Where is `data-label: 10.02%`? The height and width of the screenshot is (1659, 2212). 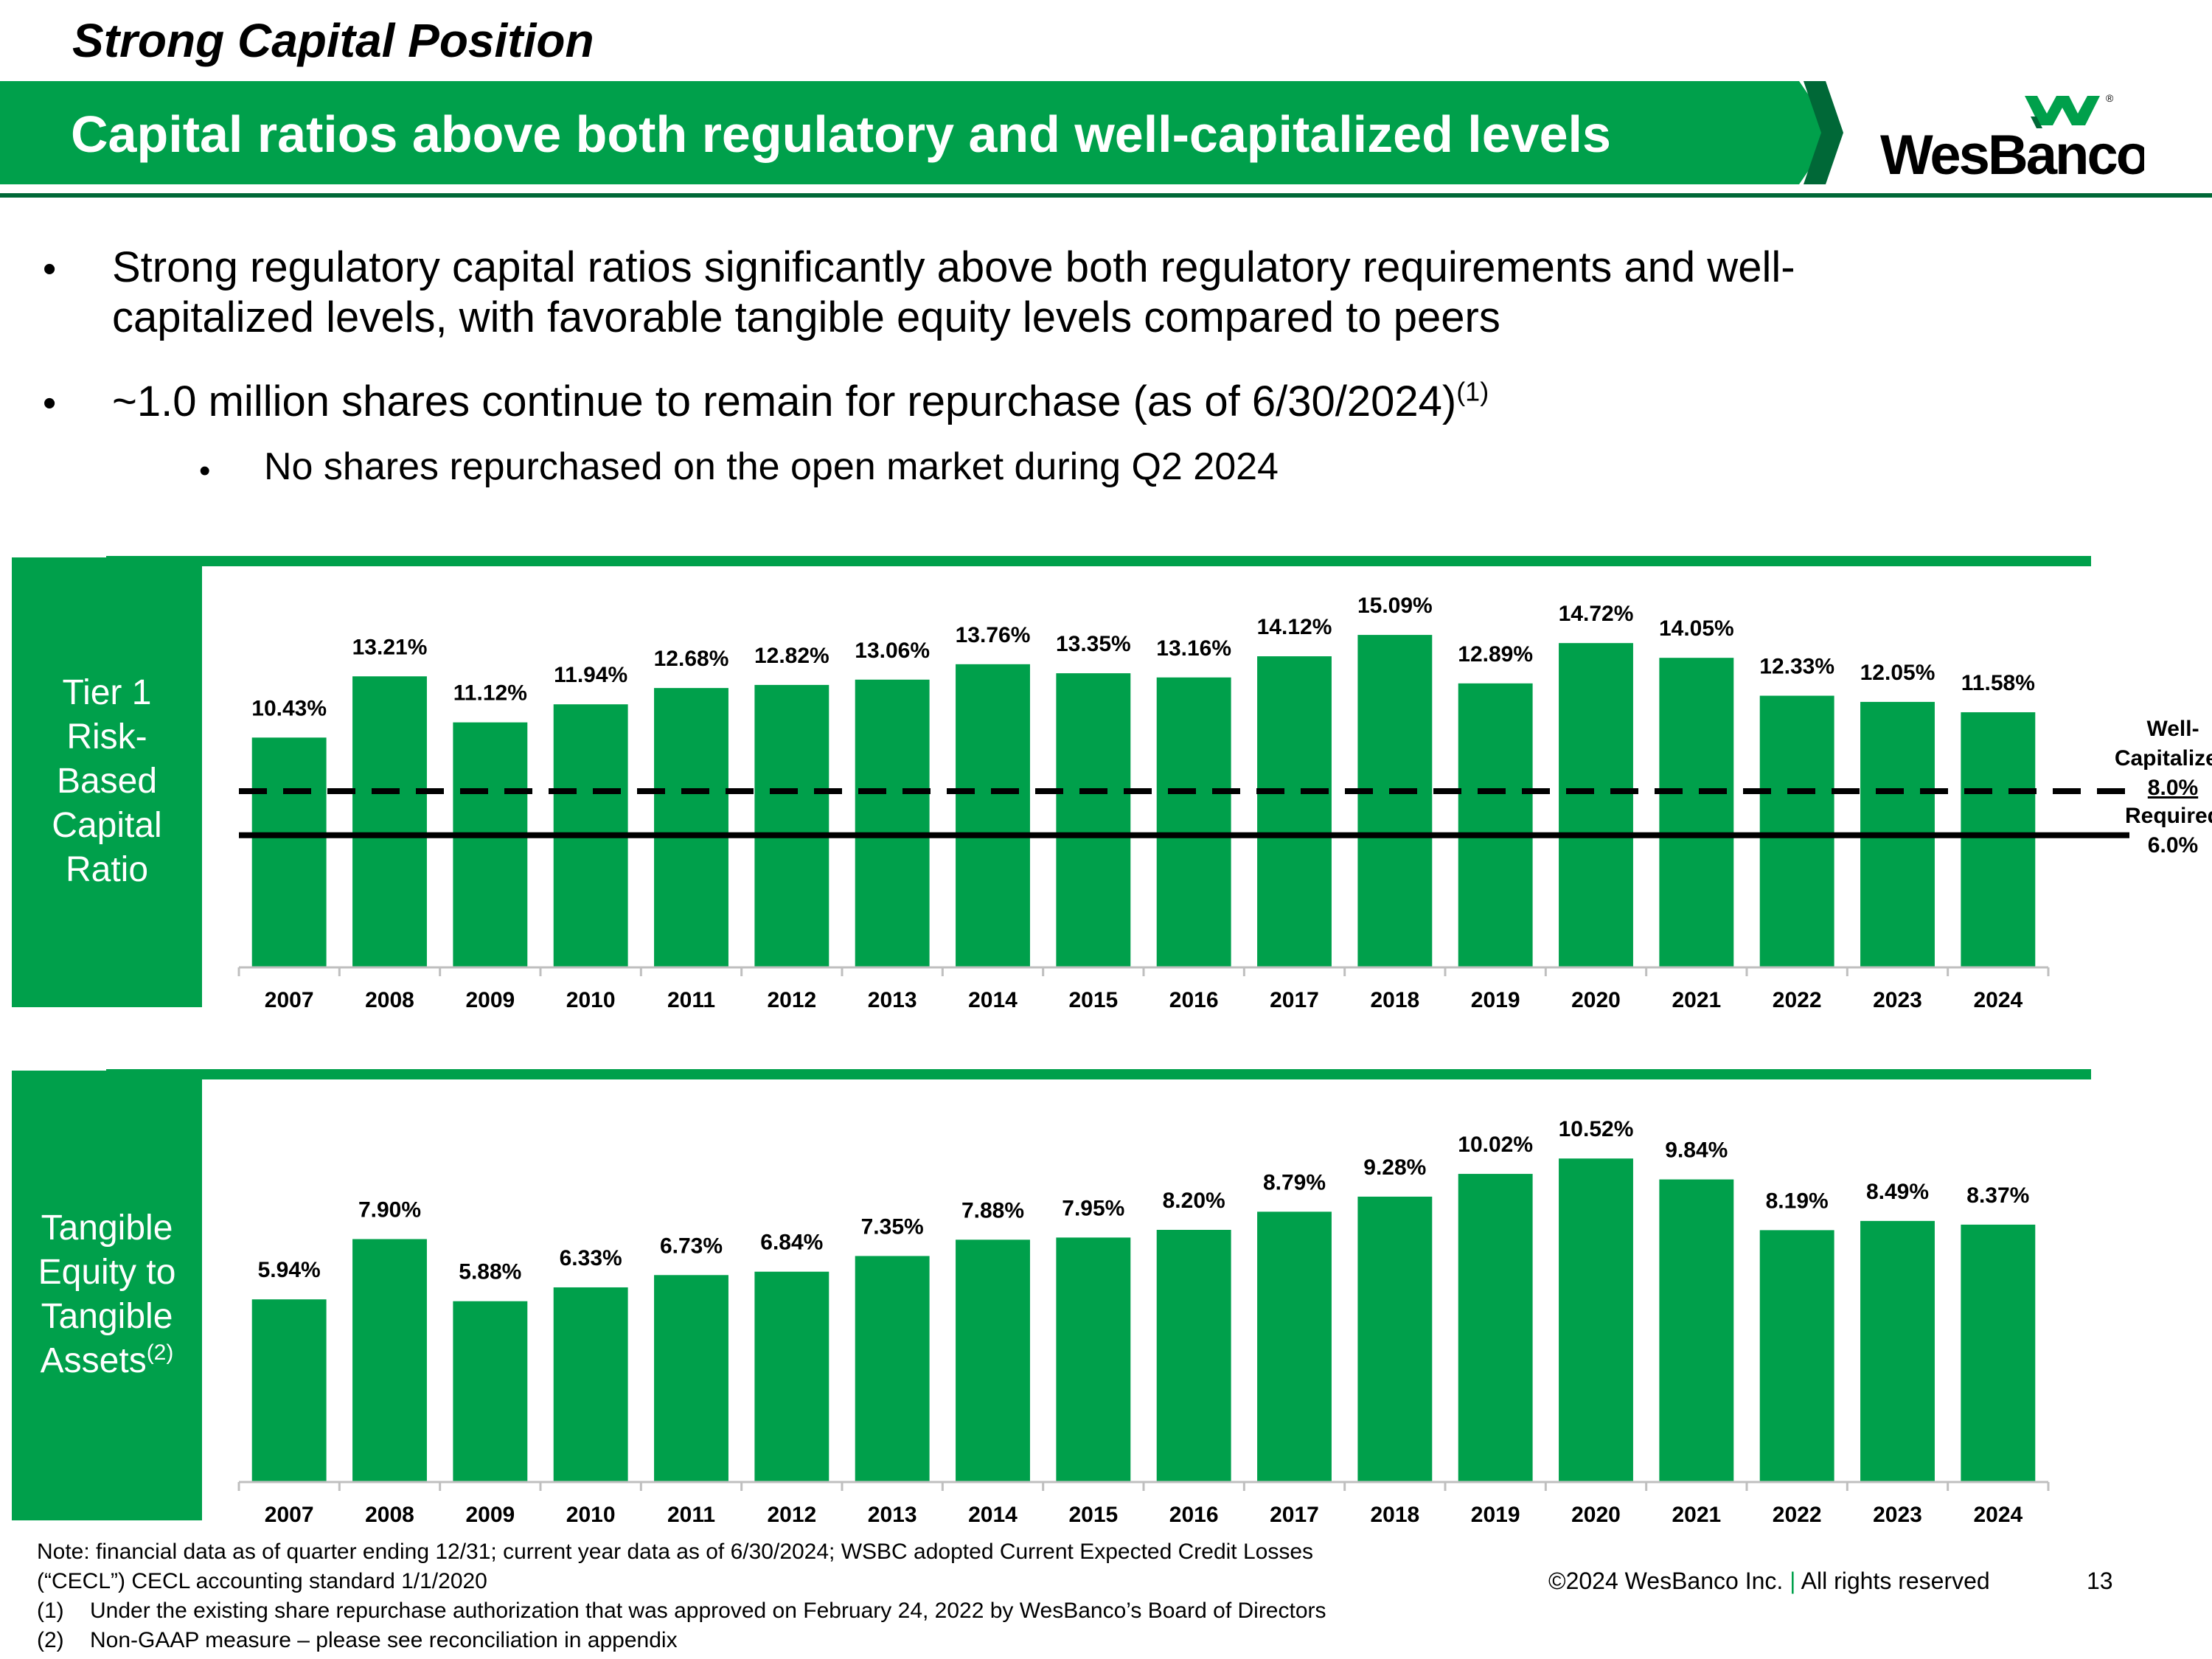 data-label: 10.02% is located at coordinates (1495, 1145).